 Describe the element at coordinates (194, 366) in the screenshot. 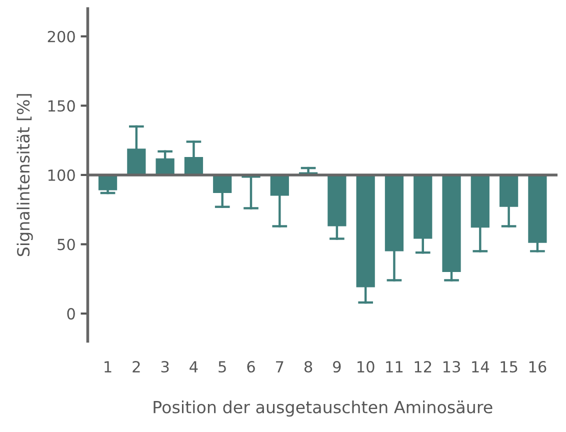

I see `x-tick-label: 4` at that location.